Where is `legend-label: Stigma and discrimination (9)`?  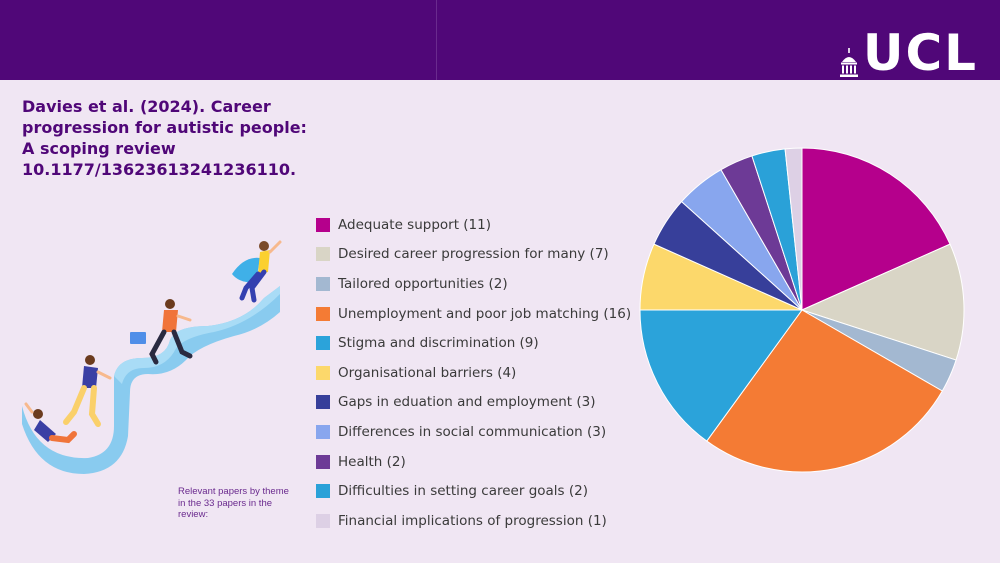
legend-label: Stigma and discrimination (9) is located at coordinates (438, 343).